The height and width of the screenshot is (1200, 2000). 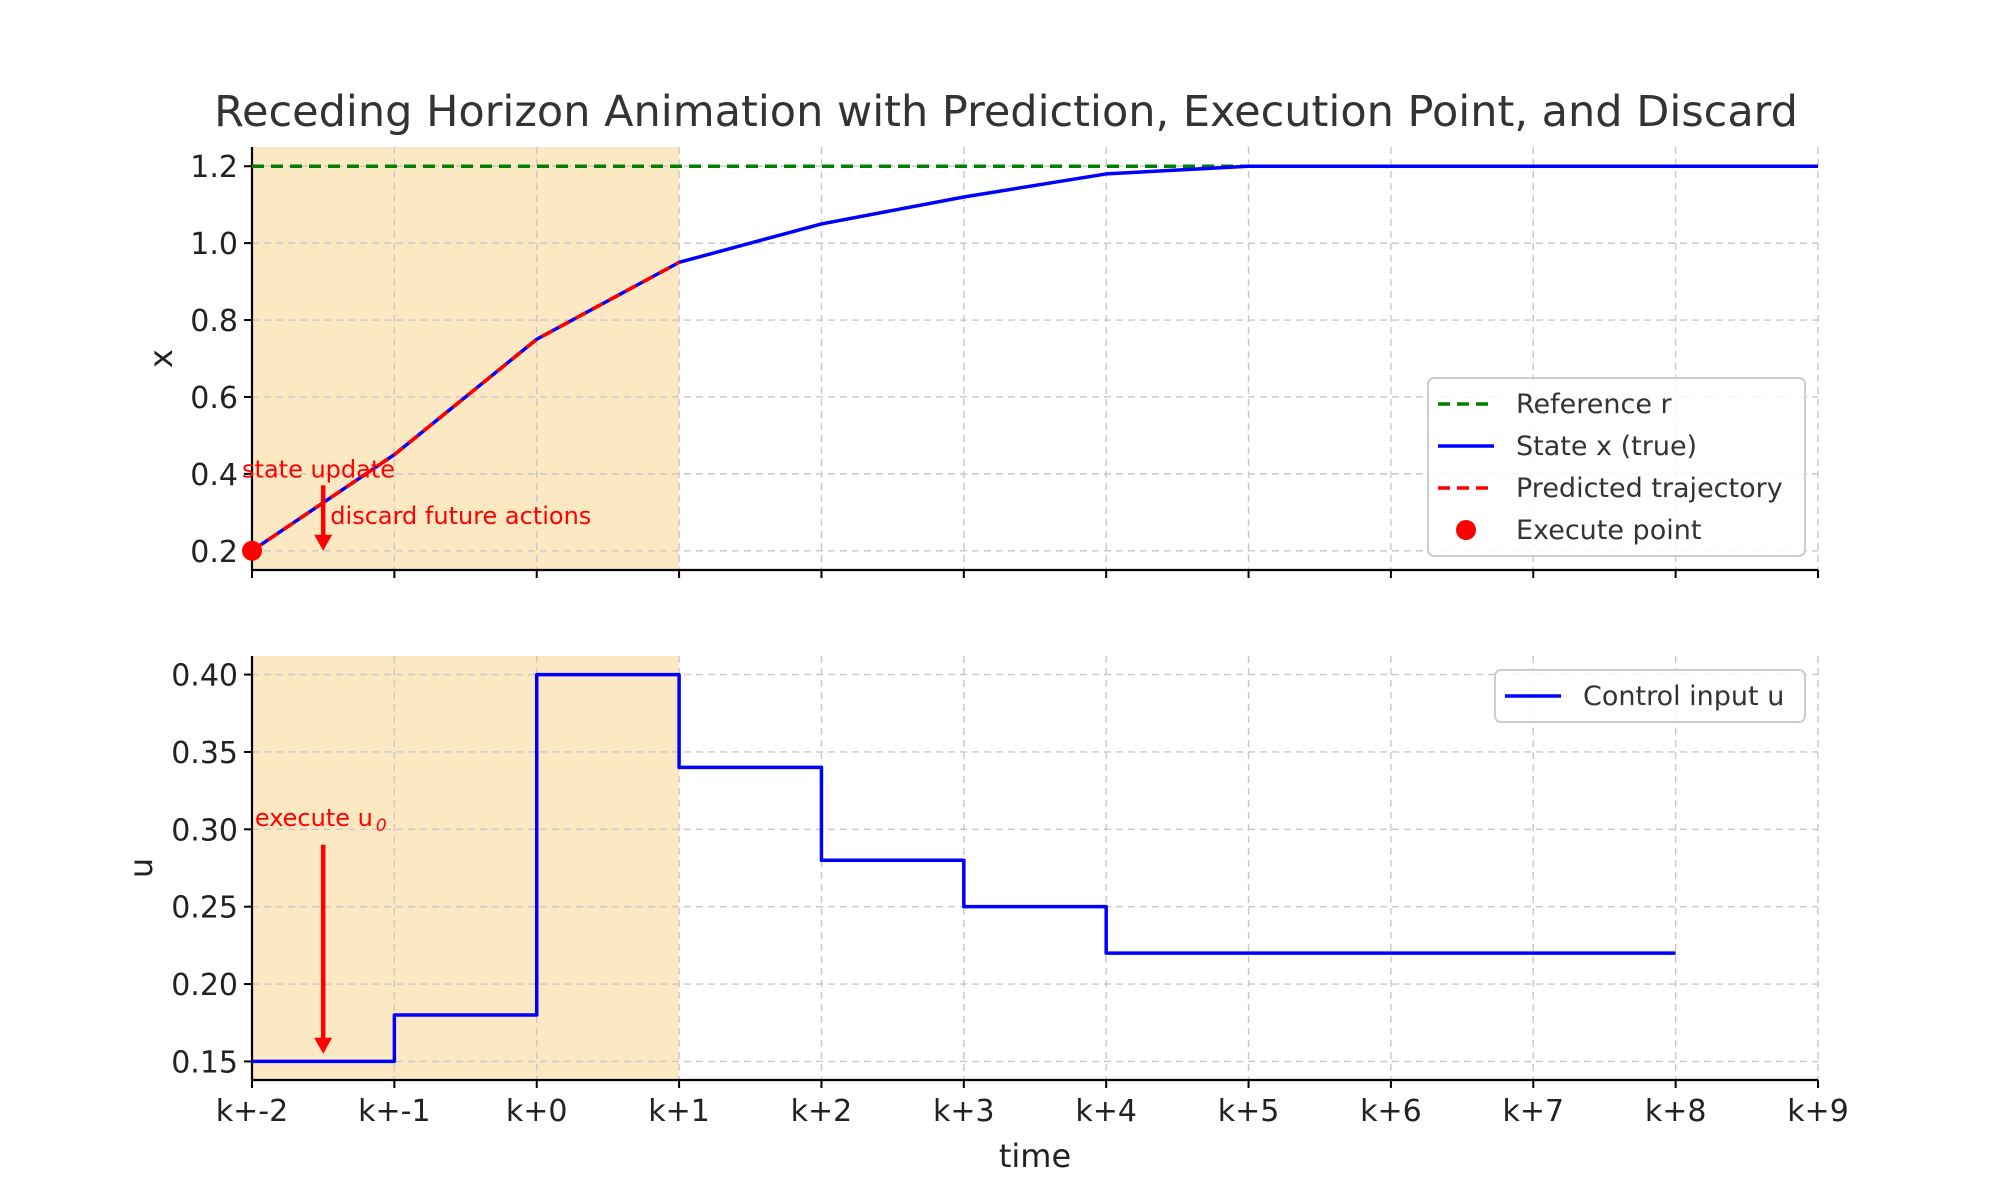 I want to click on legend-marker, so click(x=1466, y=530).